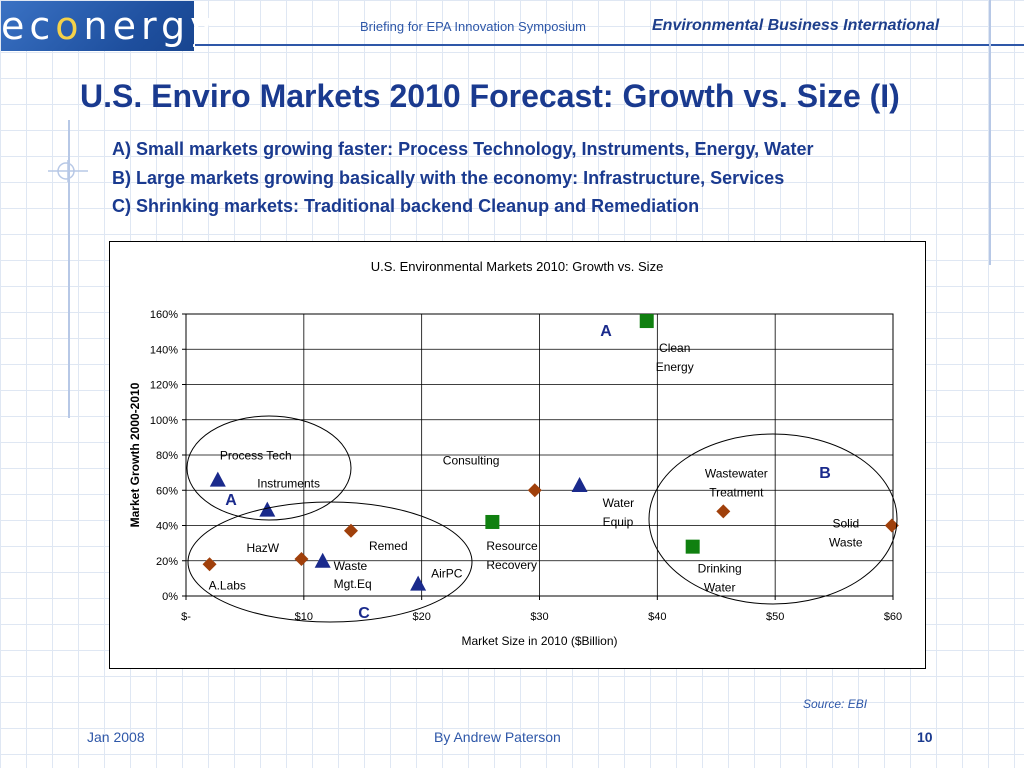 Image resolution: width=1024 pixels, height=768 pixels. I want to click on data-label: A.Labs, so click(227, 585).